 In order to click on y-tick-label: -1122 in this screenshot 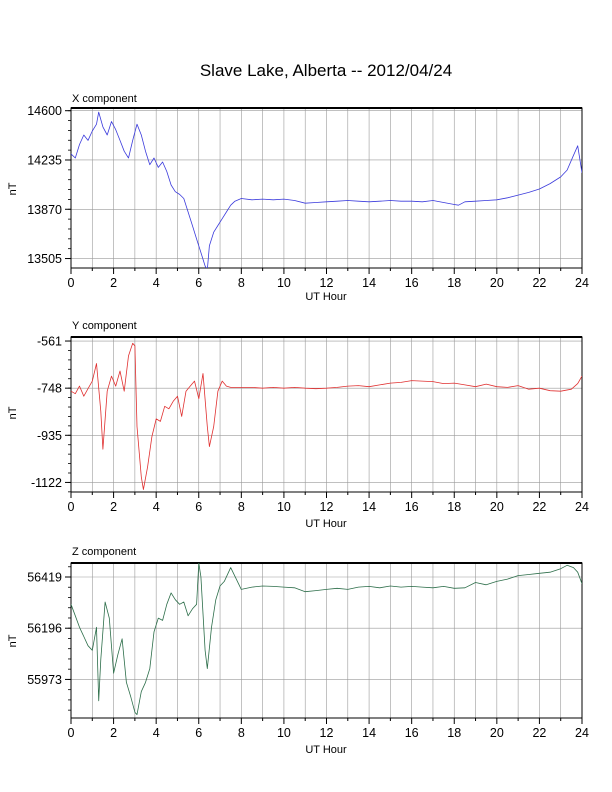, I will do `click(46, 483)`.